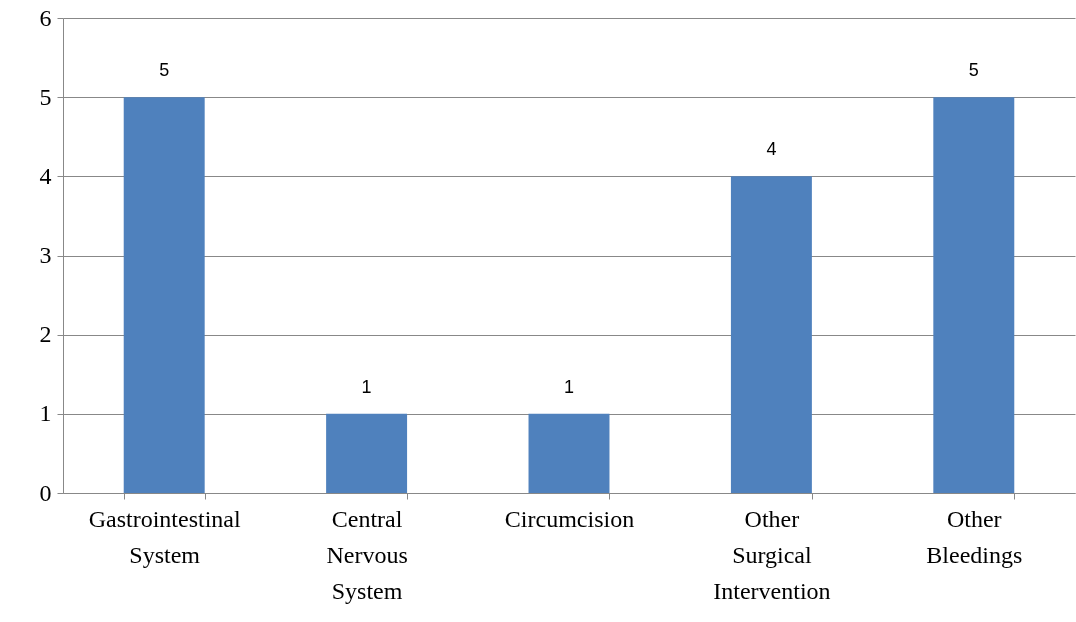 This screenshot has width=1076, height=622. I want to click on y-tick-label: 5, so click(45, 96).